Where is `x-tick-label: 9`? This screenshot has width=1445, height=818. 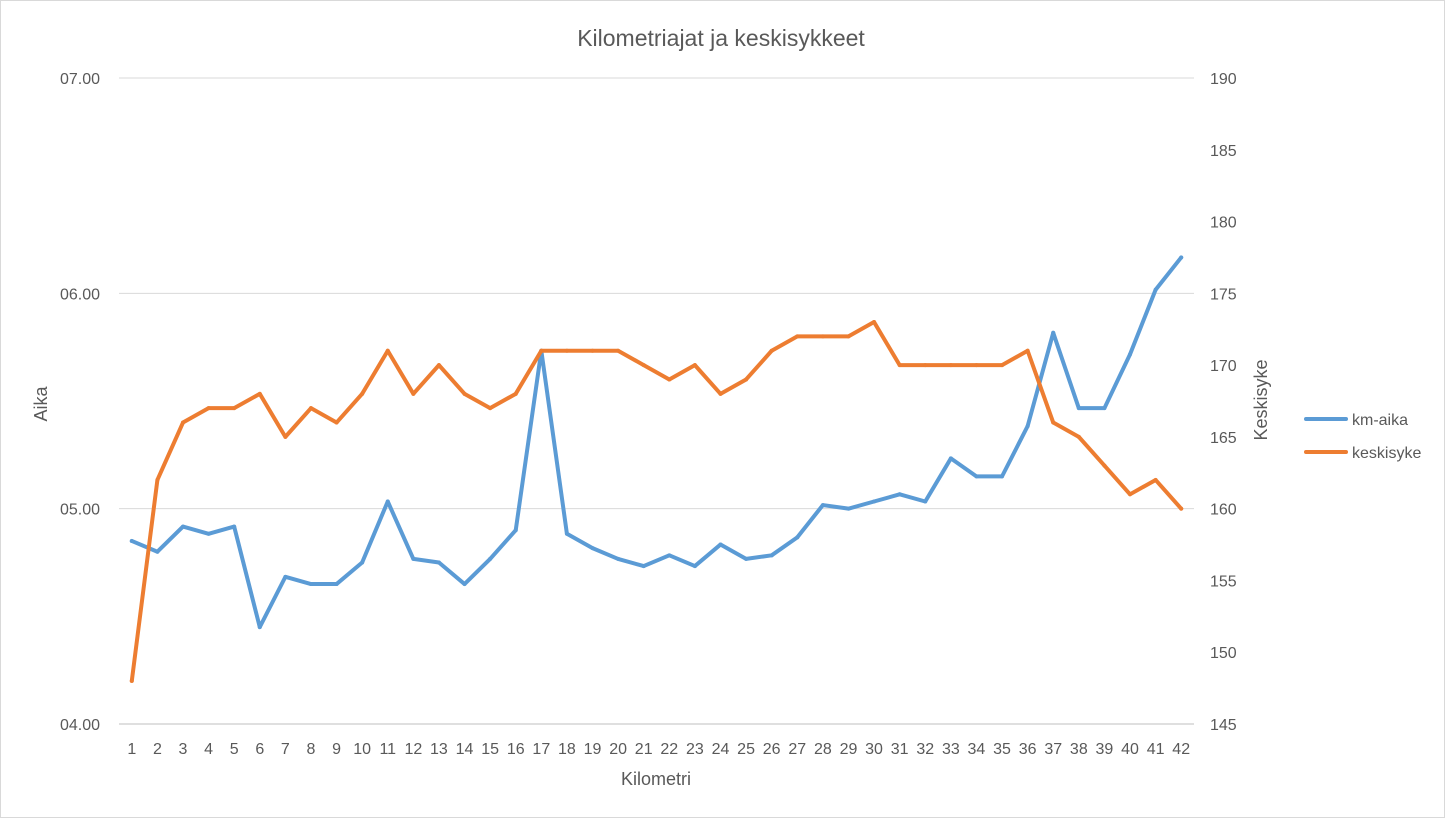
x-tick-label: 9 is located at coordinates (336, 749).